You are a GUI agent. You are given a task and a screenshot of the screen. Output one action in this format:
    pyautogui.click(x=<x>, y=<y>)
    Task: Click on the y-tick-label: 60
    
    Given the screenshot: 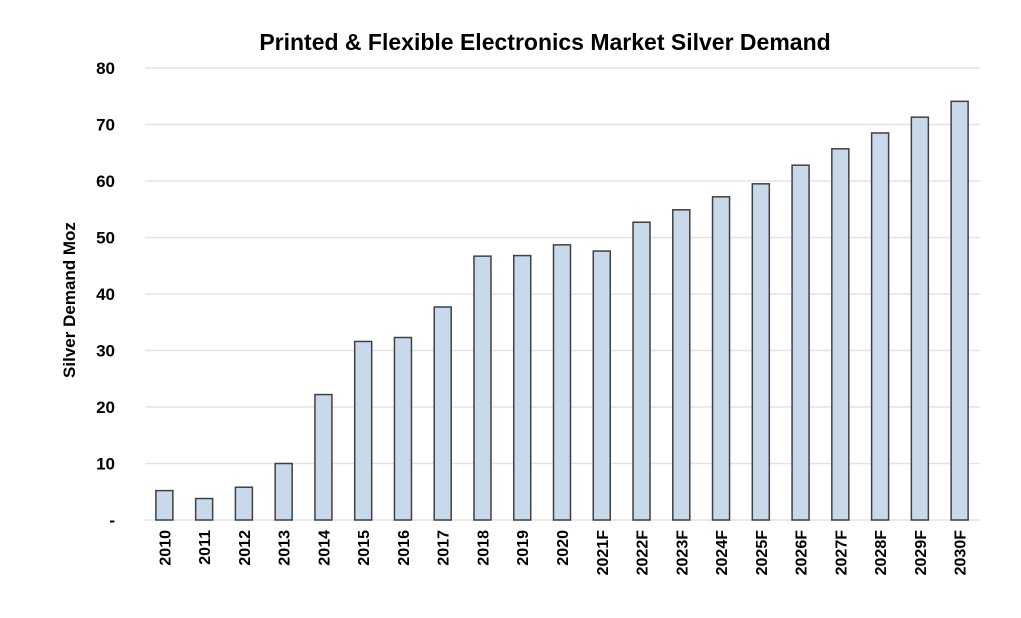 What is the action you would take?
    pyautogui.click(x=105, y=181)
    